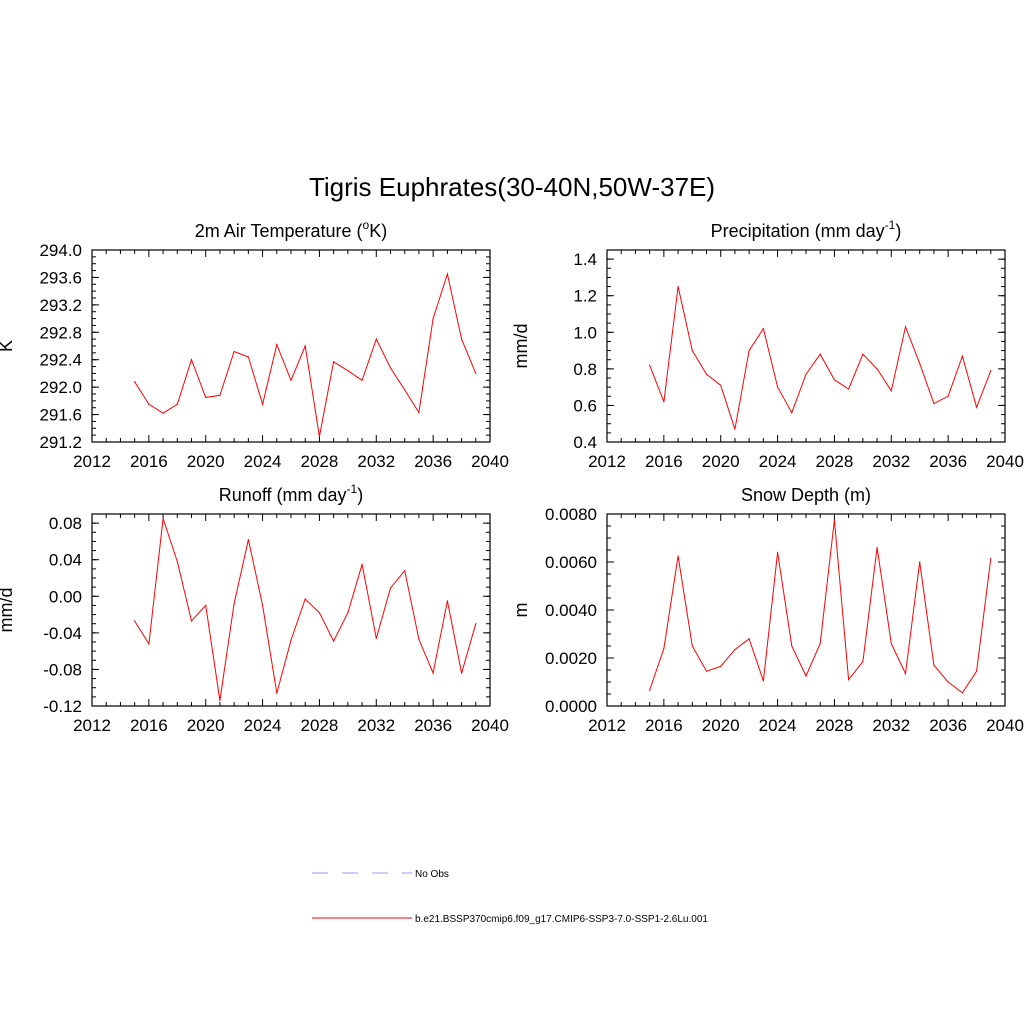 This screenshot has width=1024, height=1024. I want to click on y-axis-label: mm/d, so click(8, 610).